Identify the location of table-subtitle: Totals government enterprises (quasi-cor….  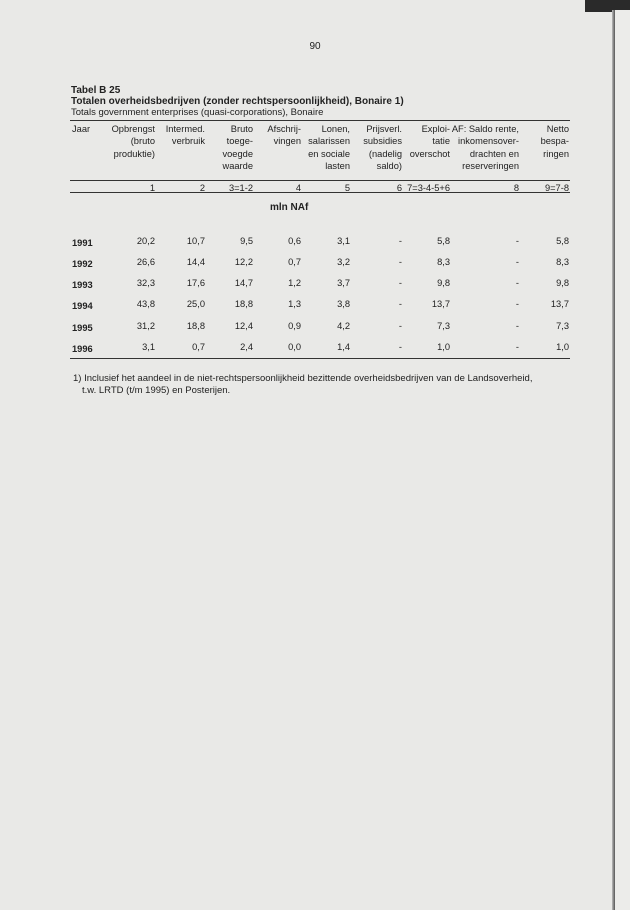
(197, 112).